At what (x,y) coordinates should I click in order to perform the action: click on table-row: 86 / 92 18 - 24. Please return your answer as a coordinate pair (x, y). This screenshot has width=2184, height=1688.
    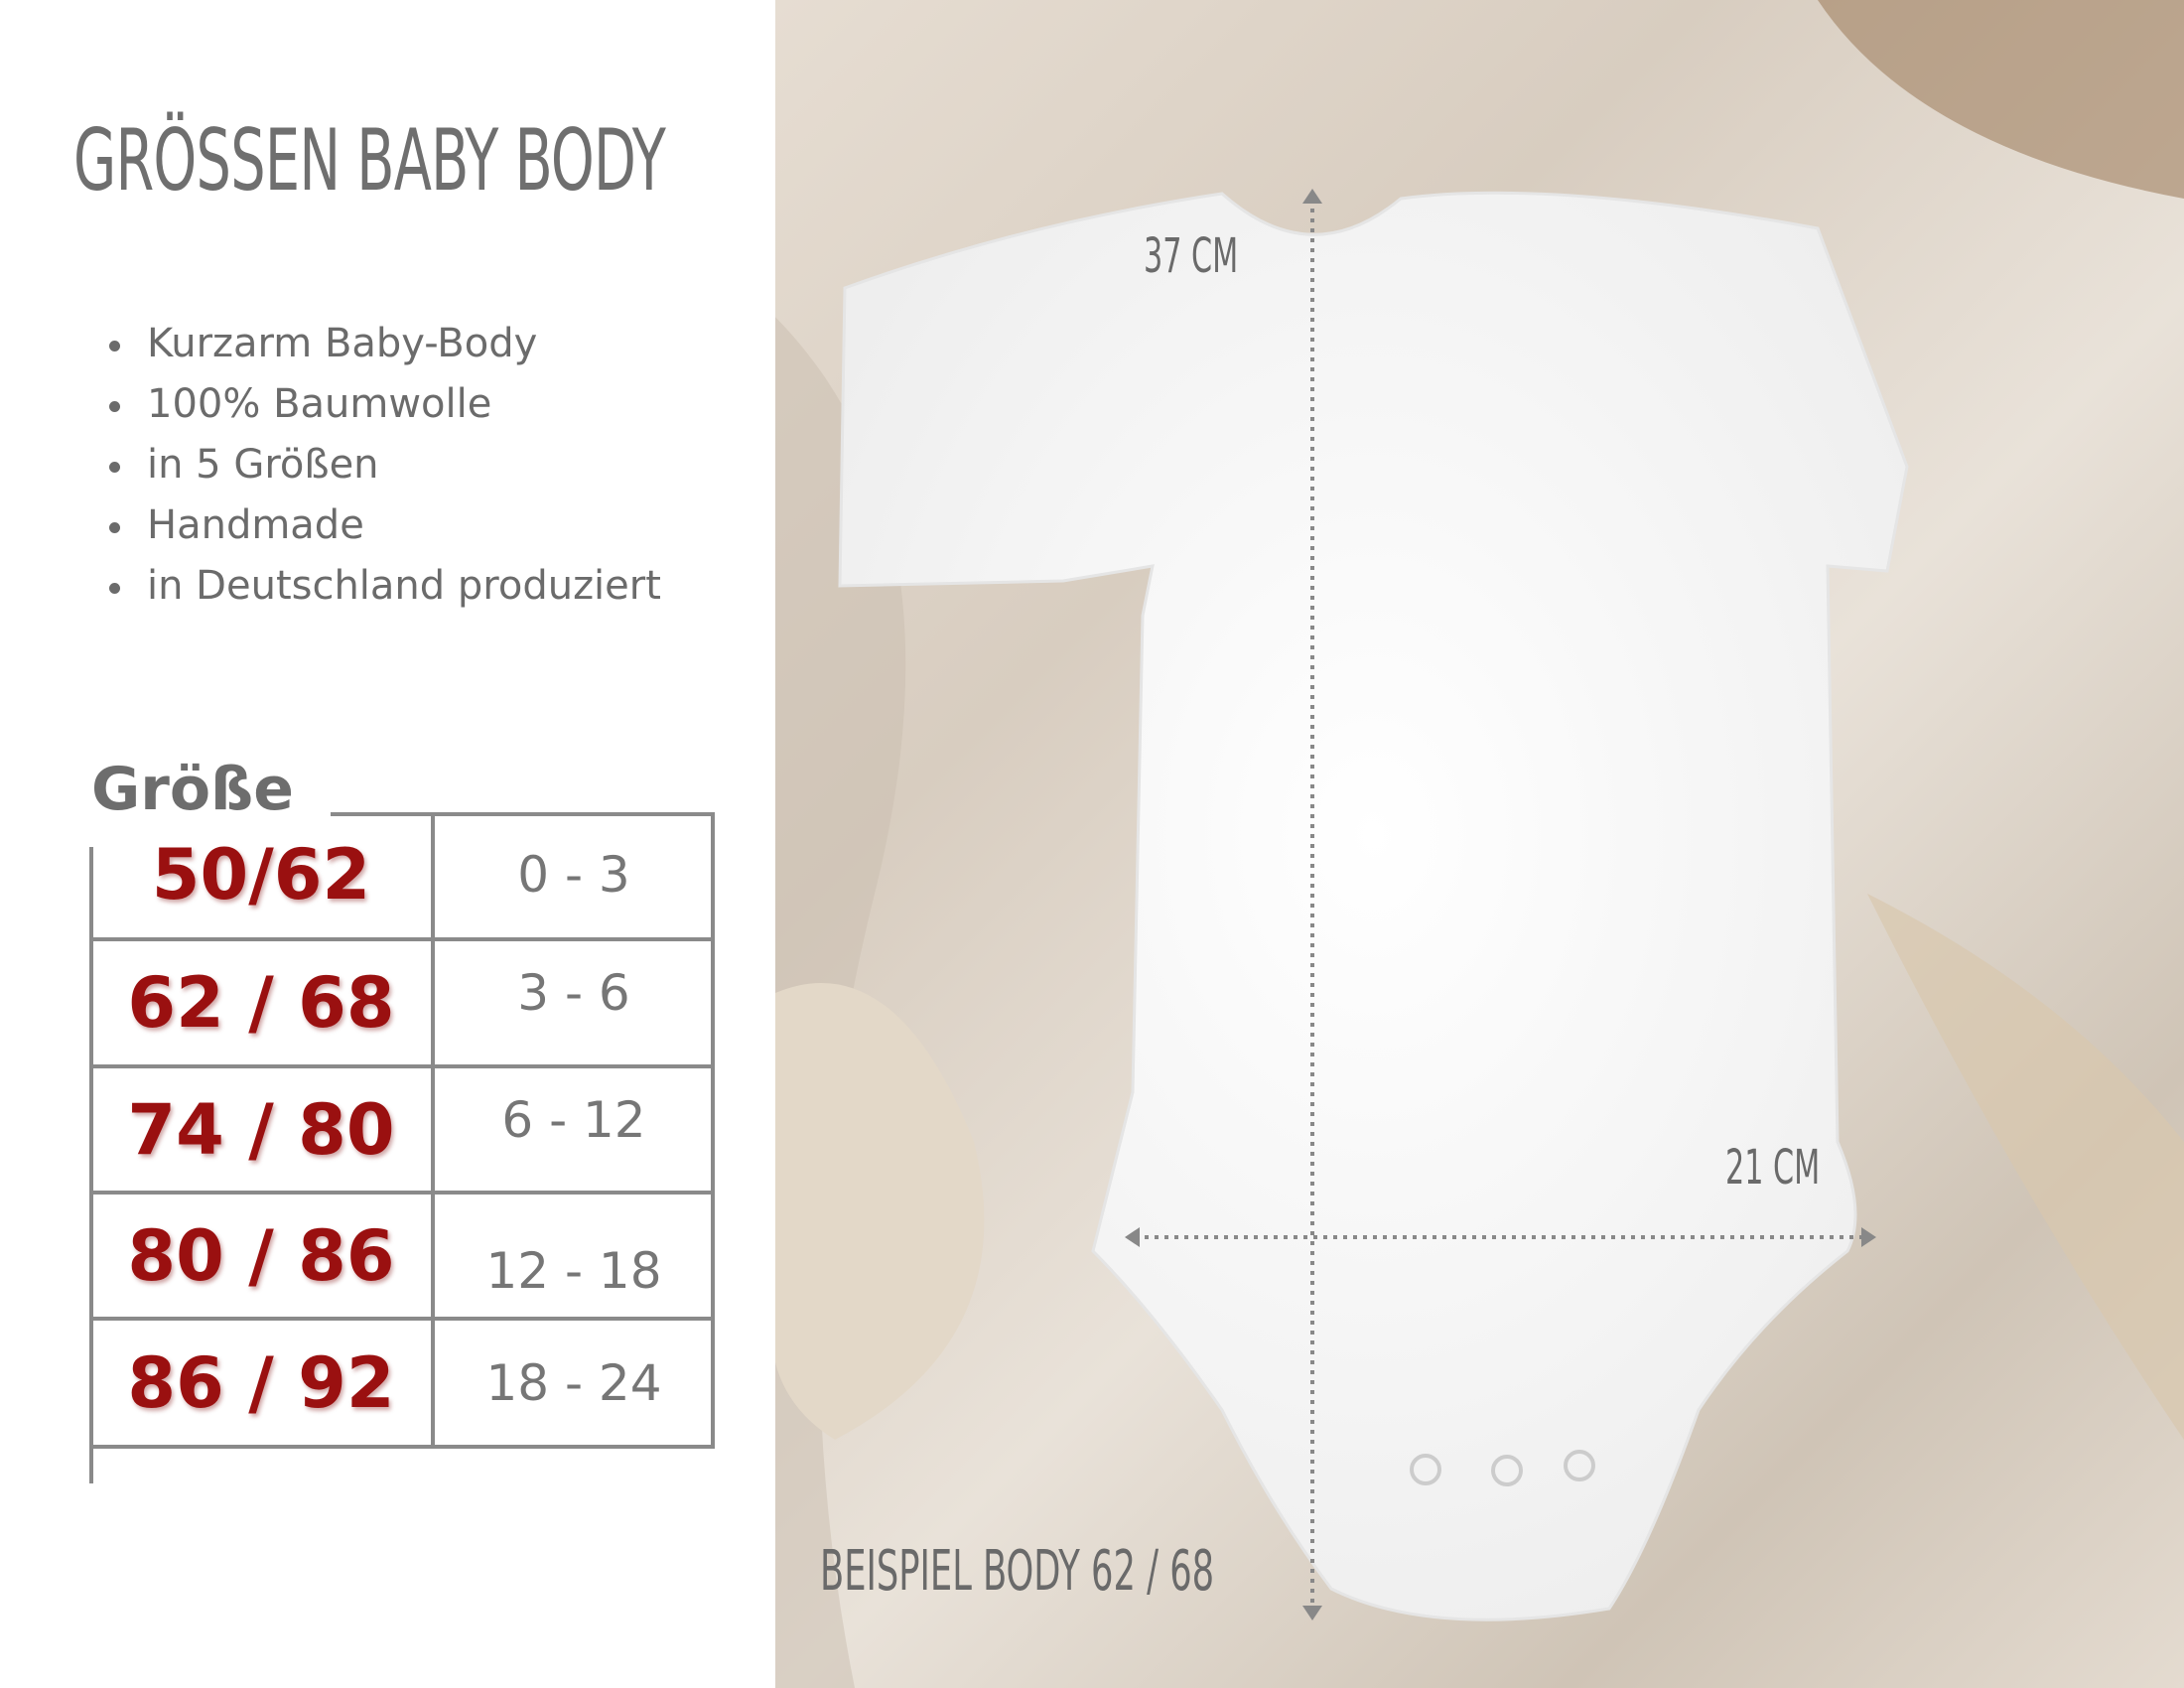
    Looking at the image, I should click on (402, 1385).